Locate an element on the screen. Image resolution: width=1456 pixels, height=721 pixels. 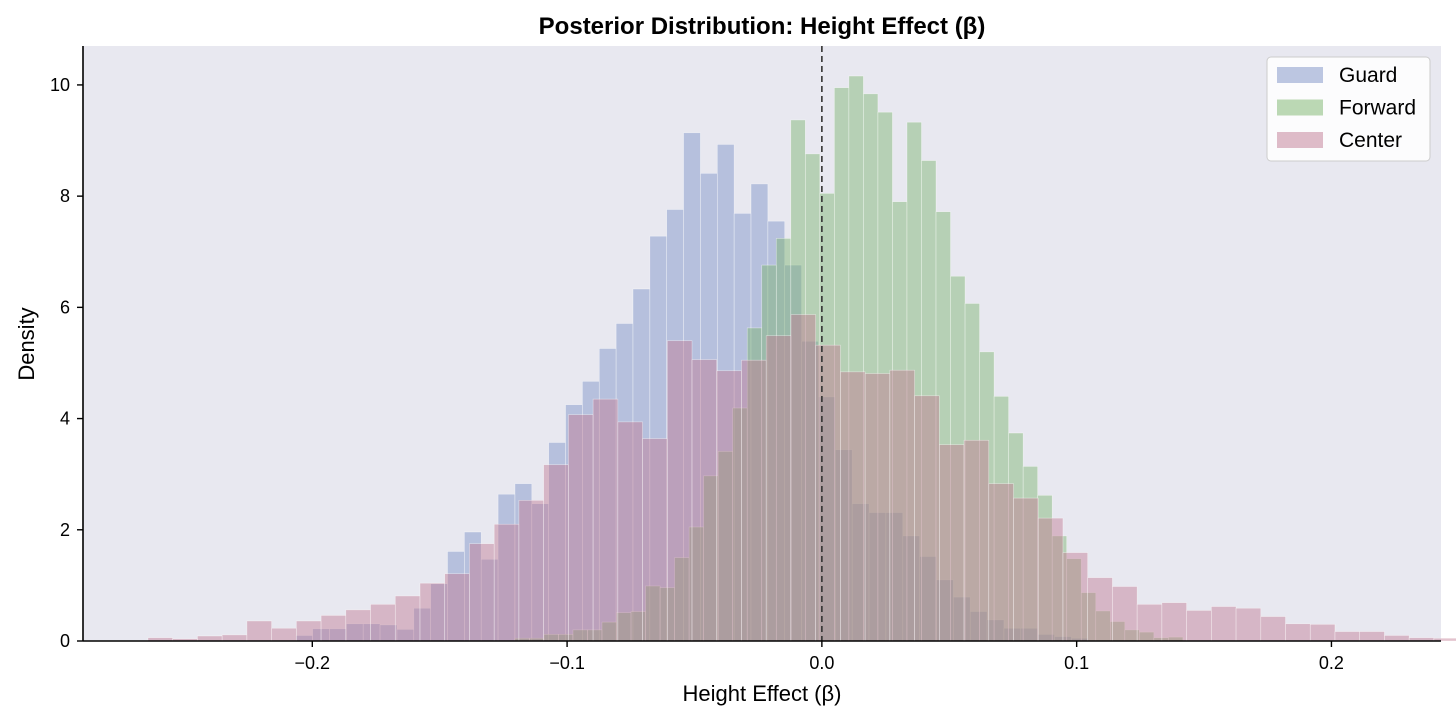
y-tick-label: 8 is located at coordinates (65, 196).